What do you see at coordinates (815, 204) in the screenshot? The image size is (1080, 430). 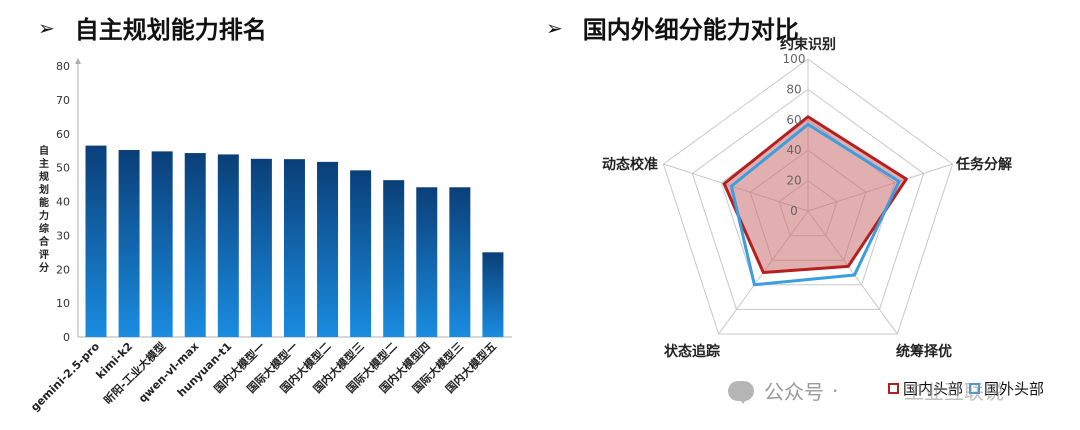 I see `series-foreign-area` at bounding box center [815, 204].